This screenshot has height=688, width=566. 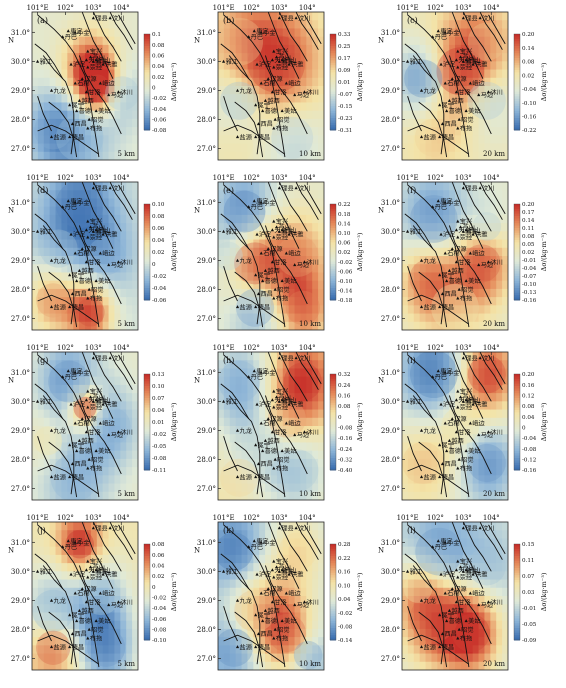 I want to click on colorbar-tick-label: 0.32, so click(x=344, y=375).